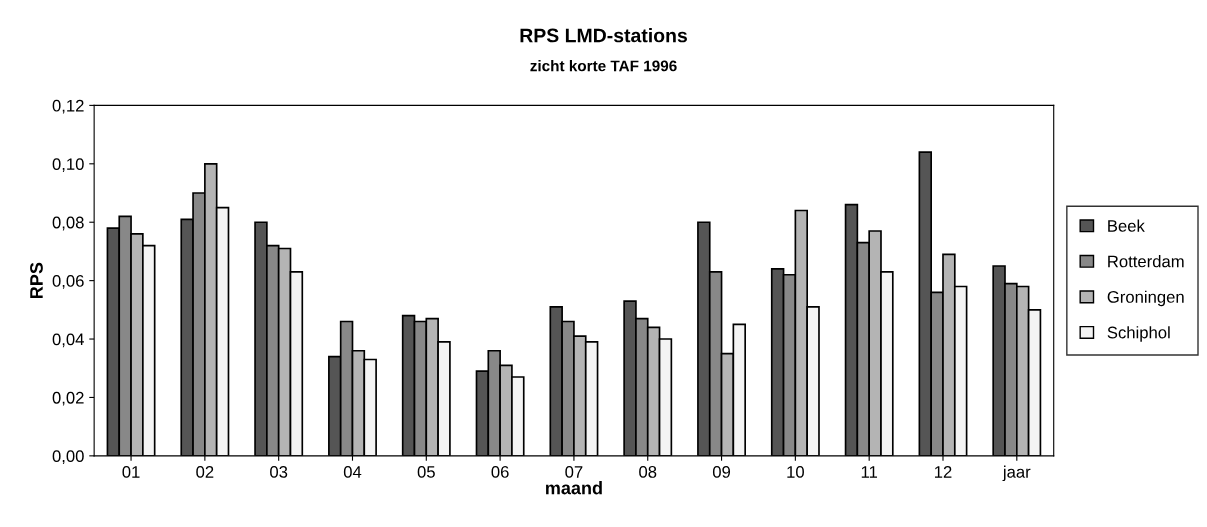  I want to click on chart-subtitle: zicht korte TAF 1996, so click(603, 66).